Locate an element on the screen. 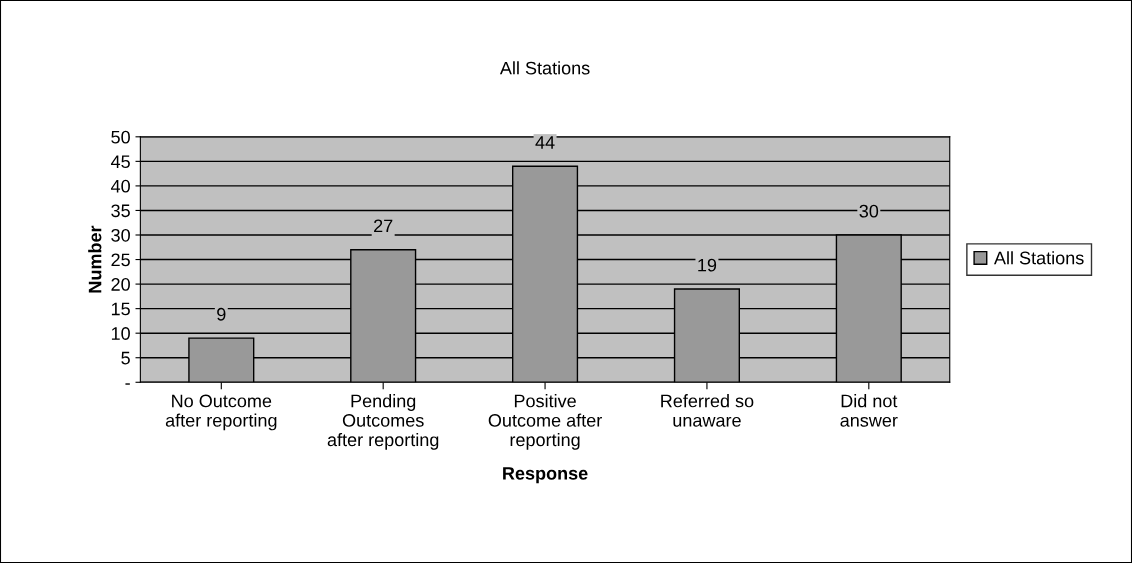  y-tick-label: 10 is located at coordinates (120, 333).